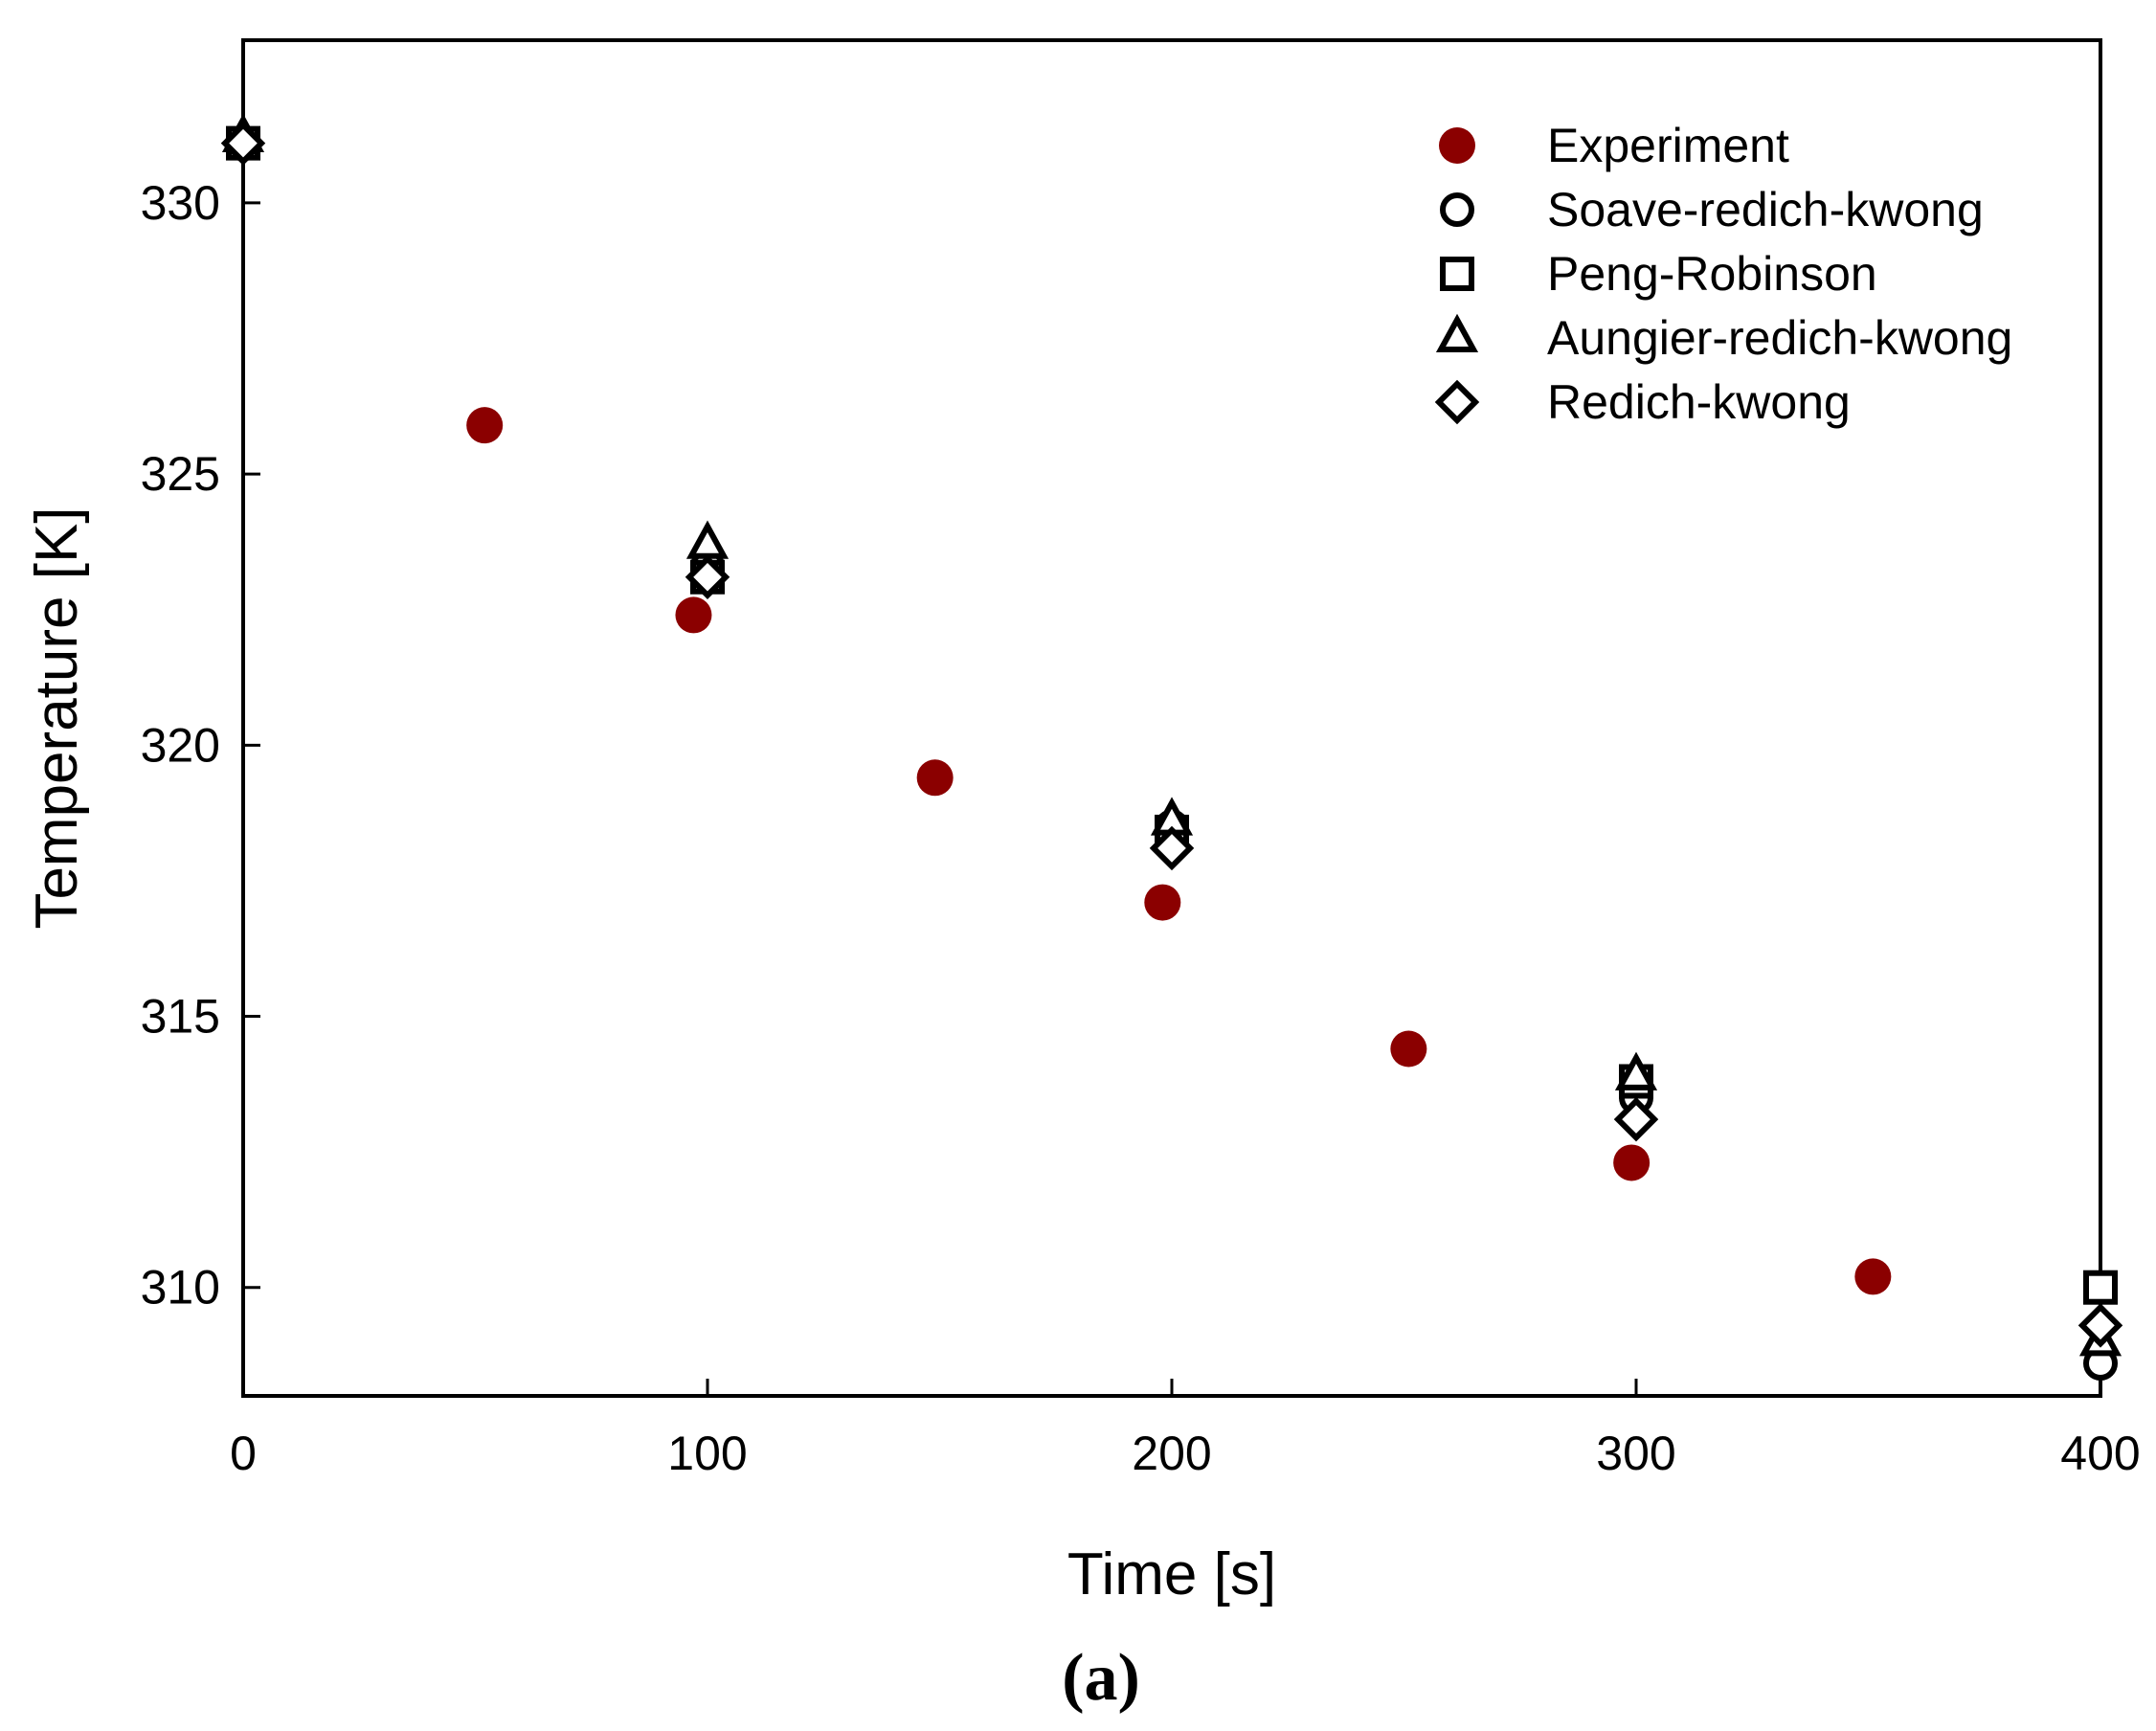  Describe the element at coordinates (181, 1017) in the screenshot. I see `y-tick-label: 315` at that location.